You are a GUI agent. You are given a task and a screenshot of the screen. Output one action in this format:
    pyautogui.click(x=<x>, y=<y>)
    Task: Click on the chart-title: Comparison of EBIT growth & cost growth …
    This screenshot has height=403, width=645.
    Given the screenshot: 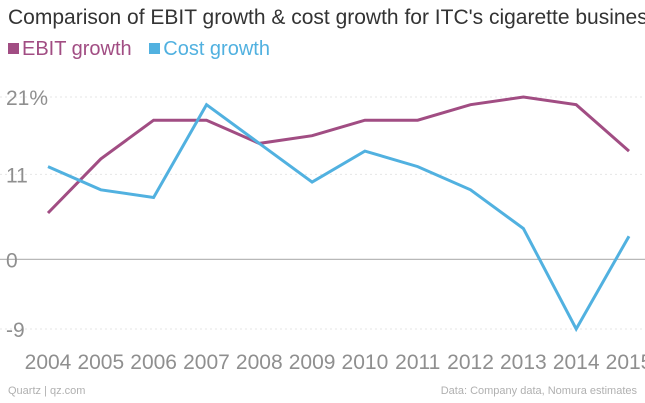 What is the action you would take?
    pyautogui.click(x=326, y=17)
    